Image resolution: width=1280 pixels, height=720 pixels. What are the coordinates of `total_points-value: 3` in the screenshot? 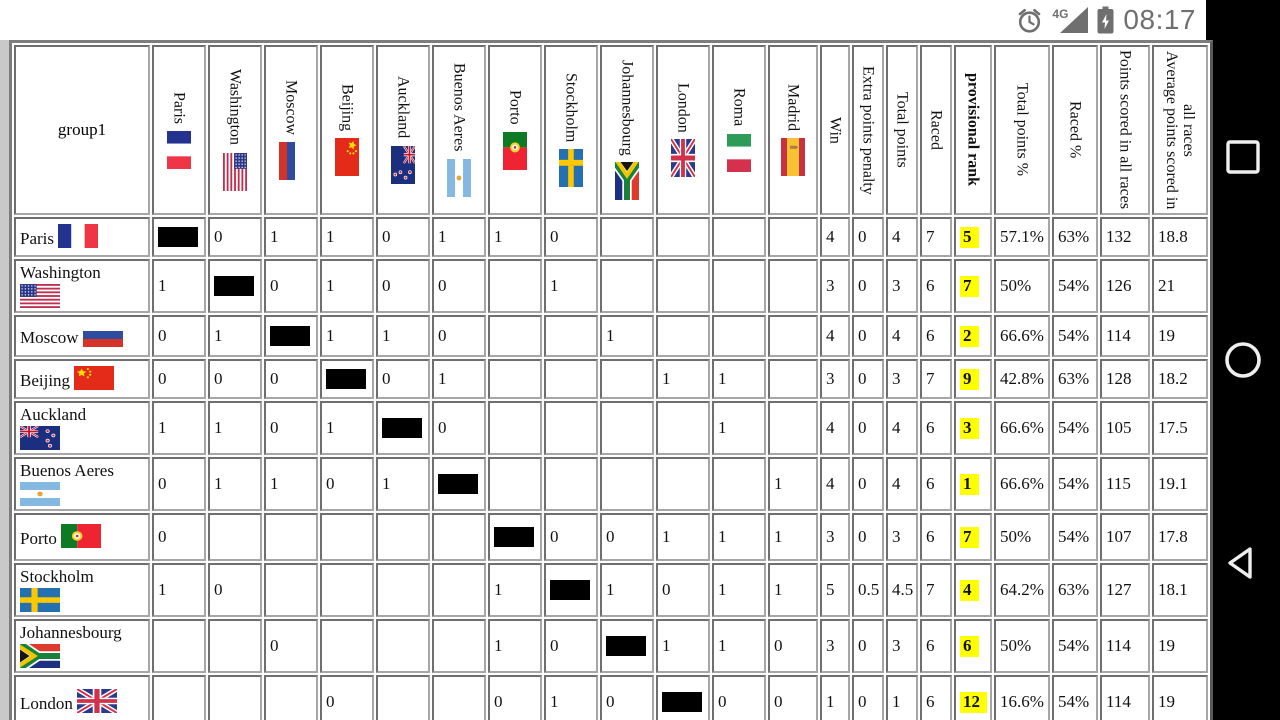 It's located at (896, 285).